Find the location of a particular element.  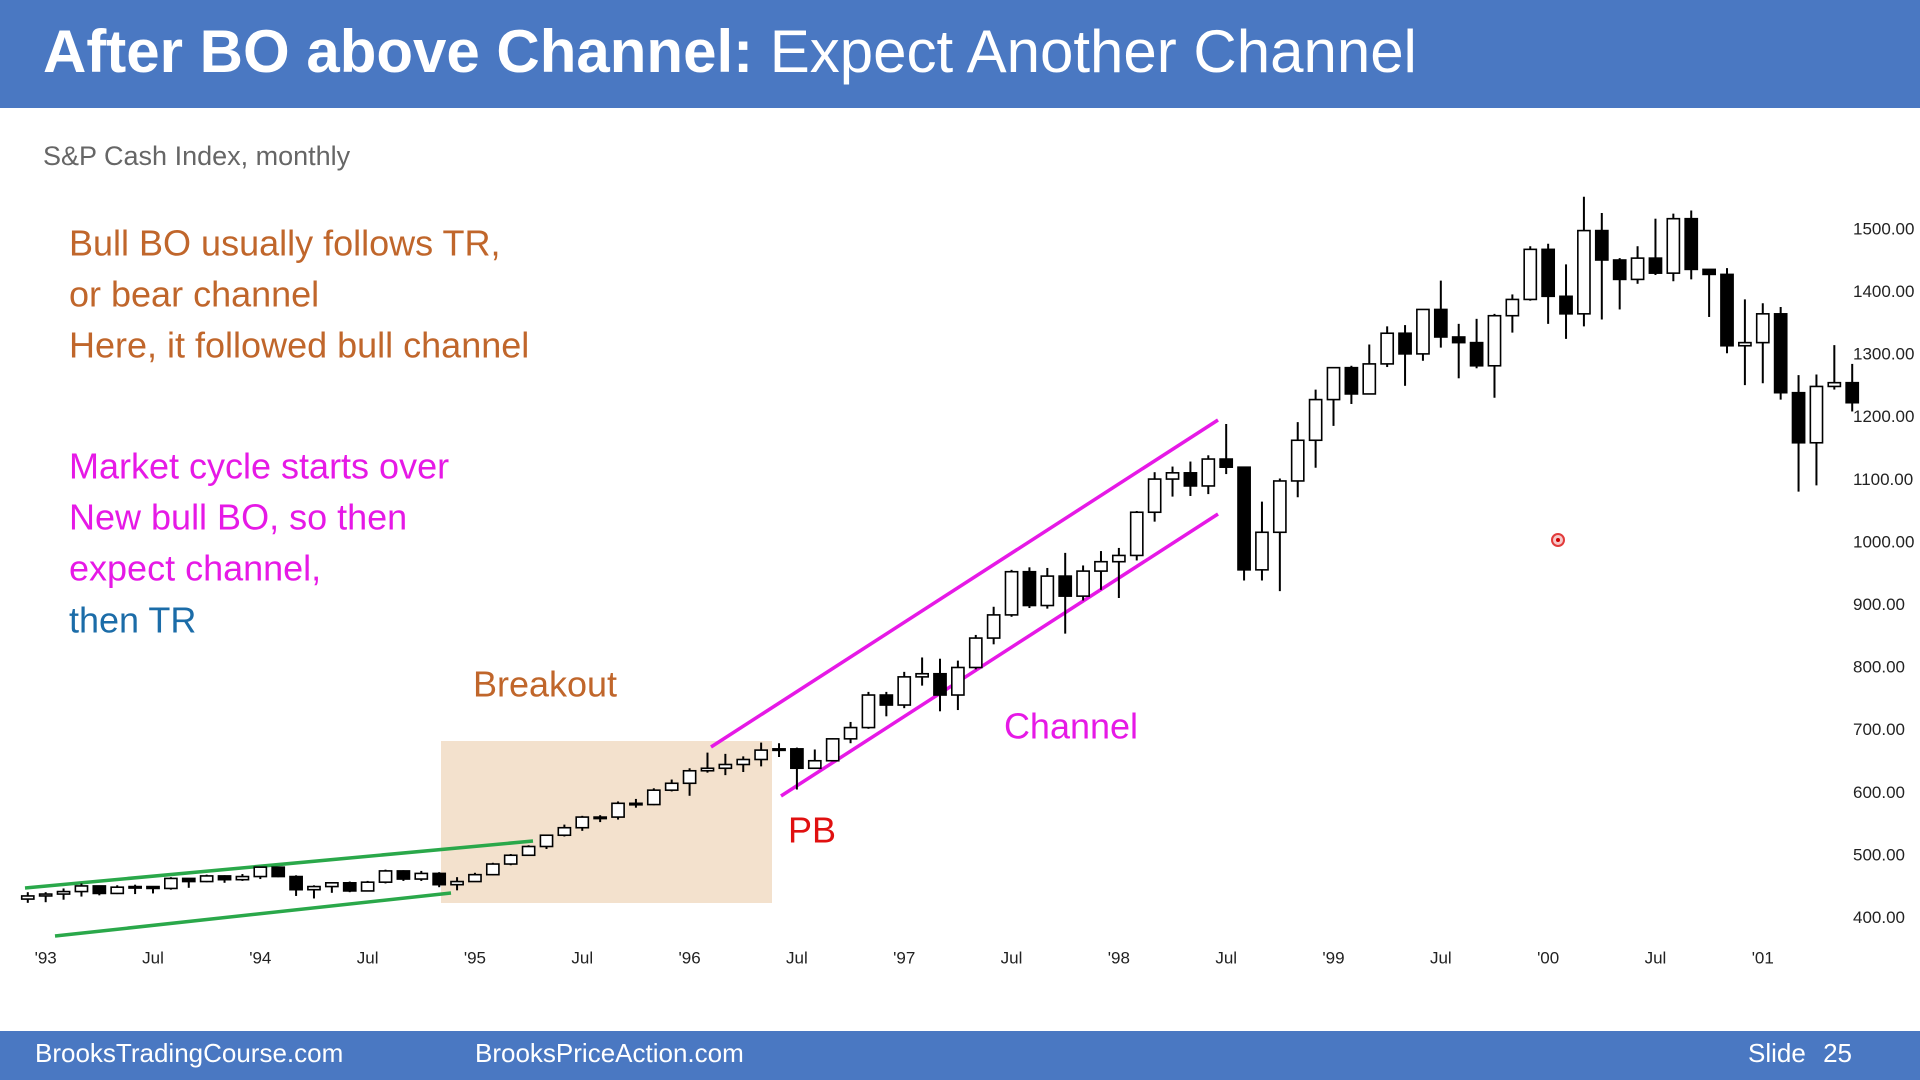

y-tick-label: 500.00 is located at coordinates (1879, 854).